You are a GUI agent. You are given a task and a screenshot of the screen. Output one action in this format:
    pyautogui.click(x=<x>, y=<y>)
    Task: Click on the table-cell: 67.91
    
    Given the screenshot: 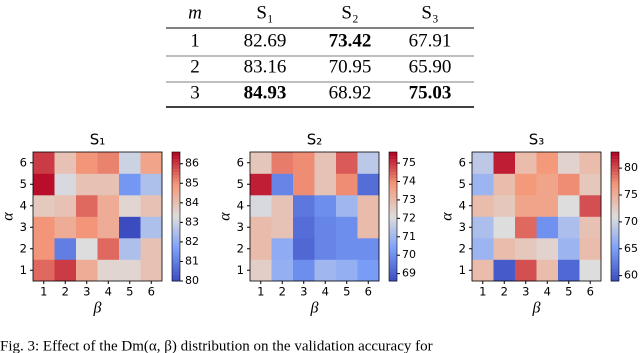 What is the action you would take?
    pyautogui.click(x=430, y=40)
    